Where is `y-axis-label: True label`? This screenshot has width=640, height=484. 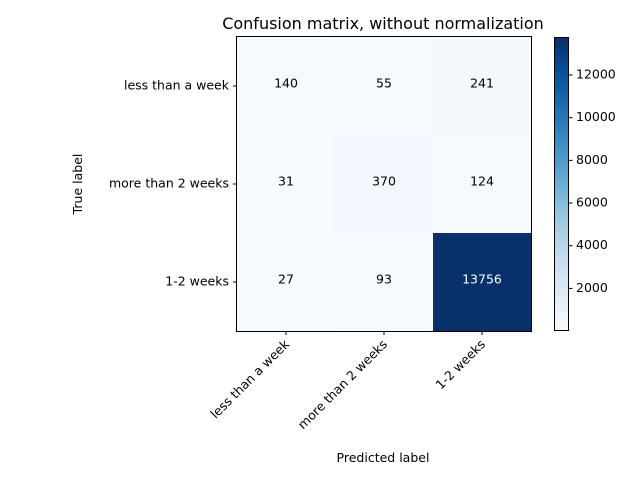
y-axis-label: True label is located at coordinates (77, 185).